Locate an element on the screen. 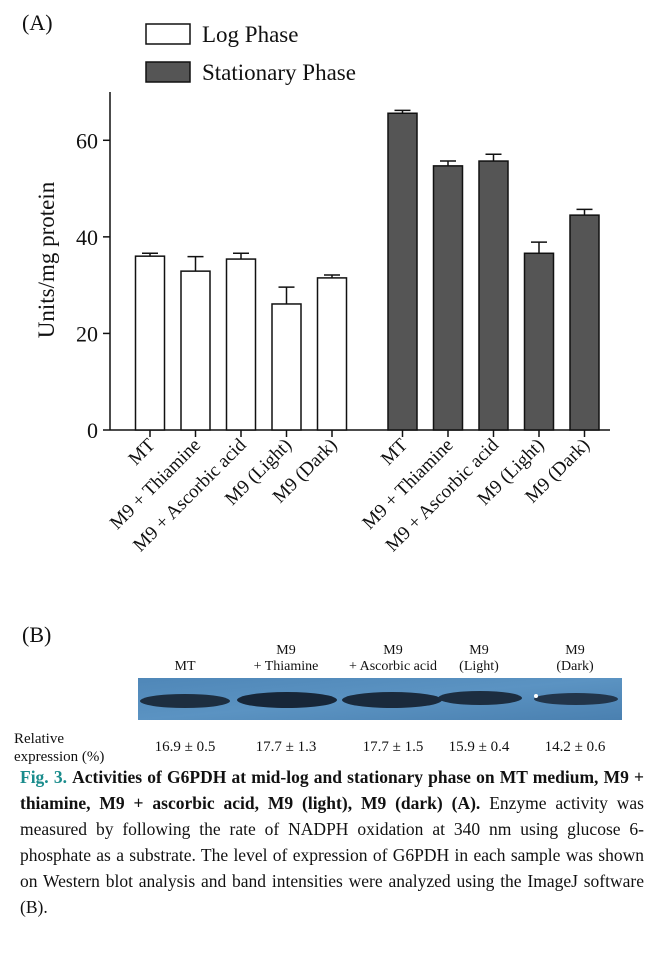  row-label: expression (%) is located at coordinates (59, 757).